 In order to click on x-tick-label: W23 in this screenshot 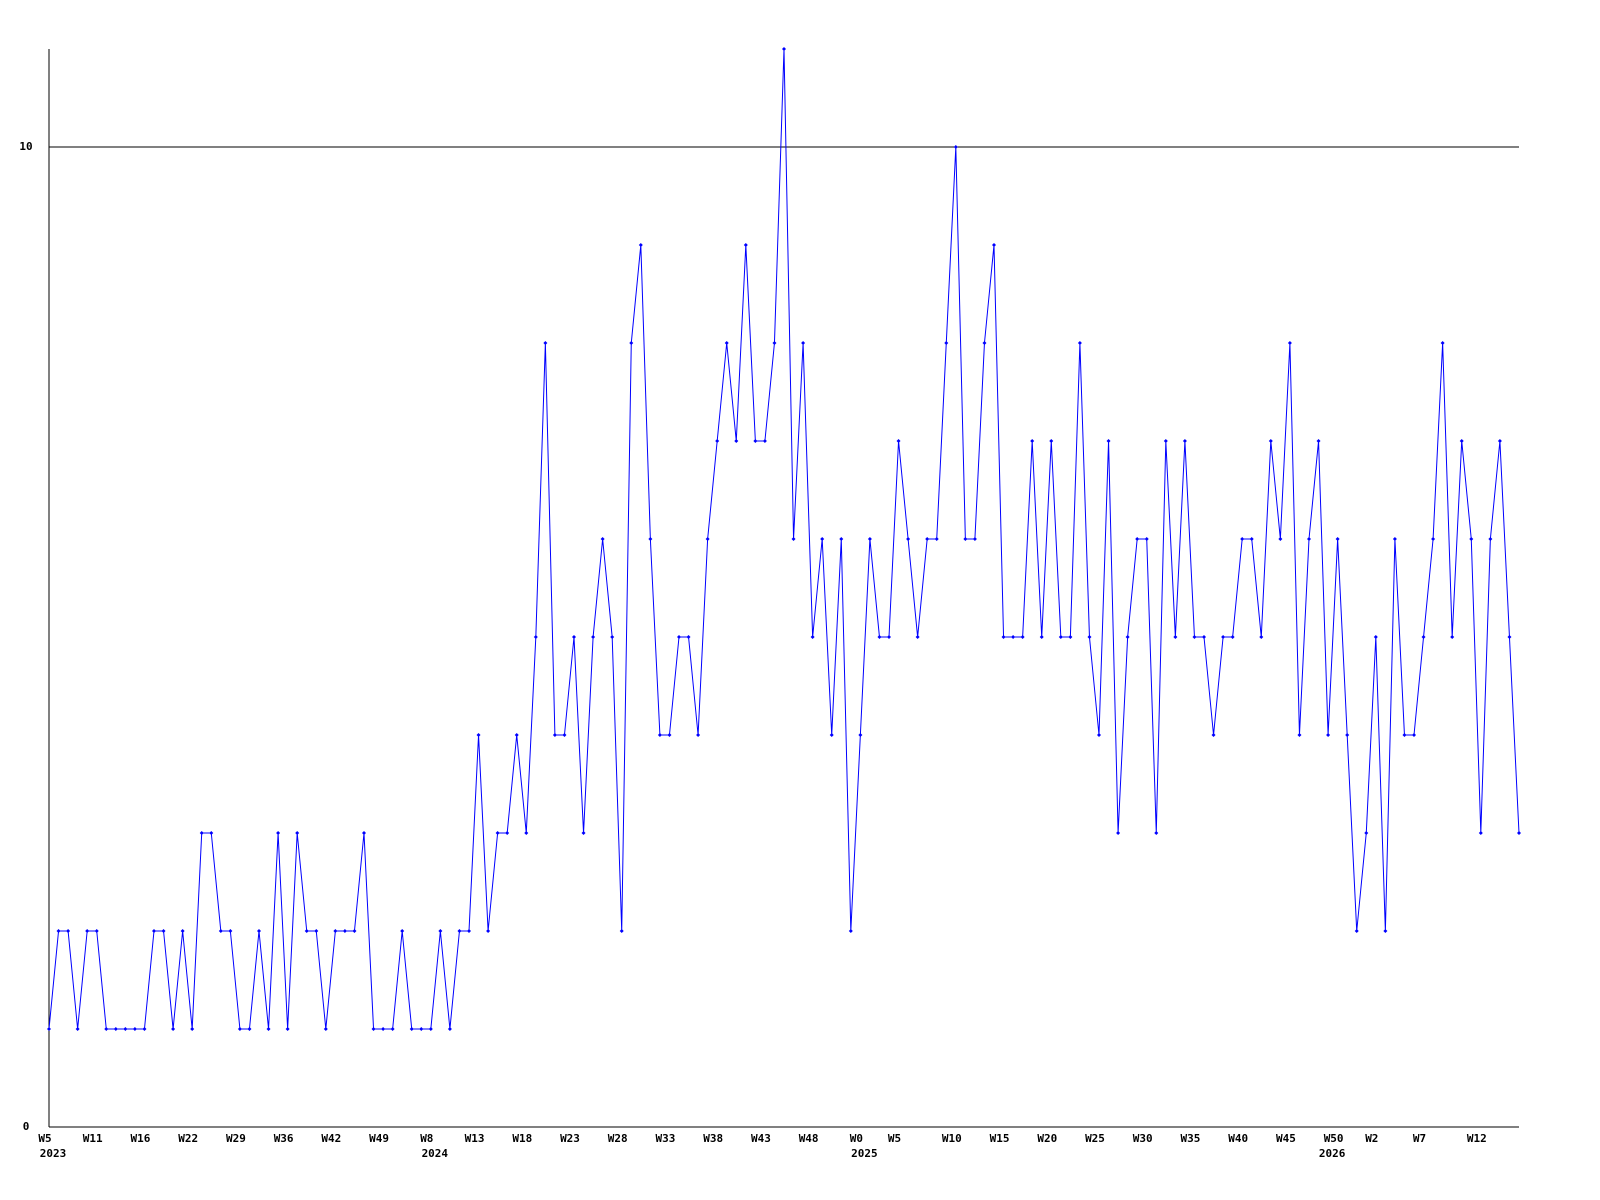, I will do `click(570, 1138)`.